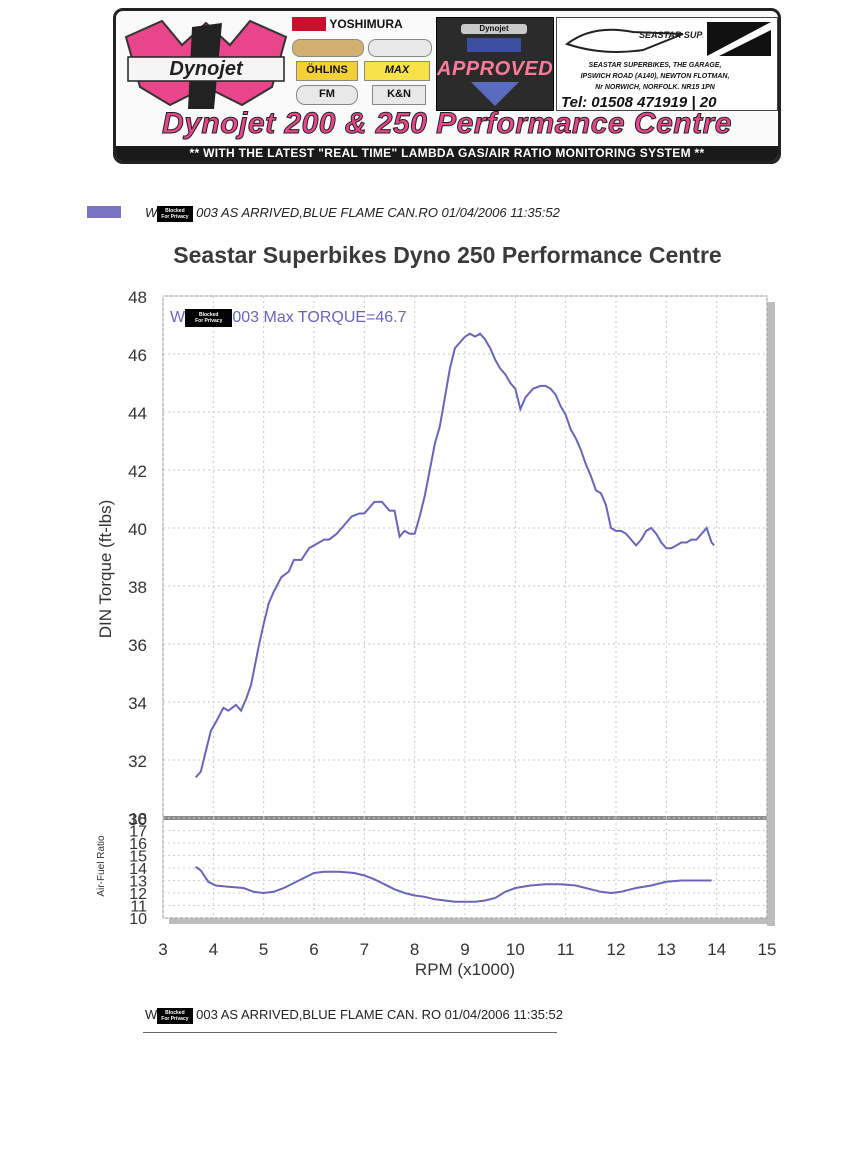 The image size is (850, 1169). What do you see at coordinates (137, 471) in the screenshot?
I see `y-tick-label: 42` at bounding box center [137, 471].